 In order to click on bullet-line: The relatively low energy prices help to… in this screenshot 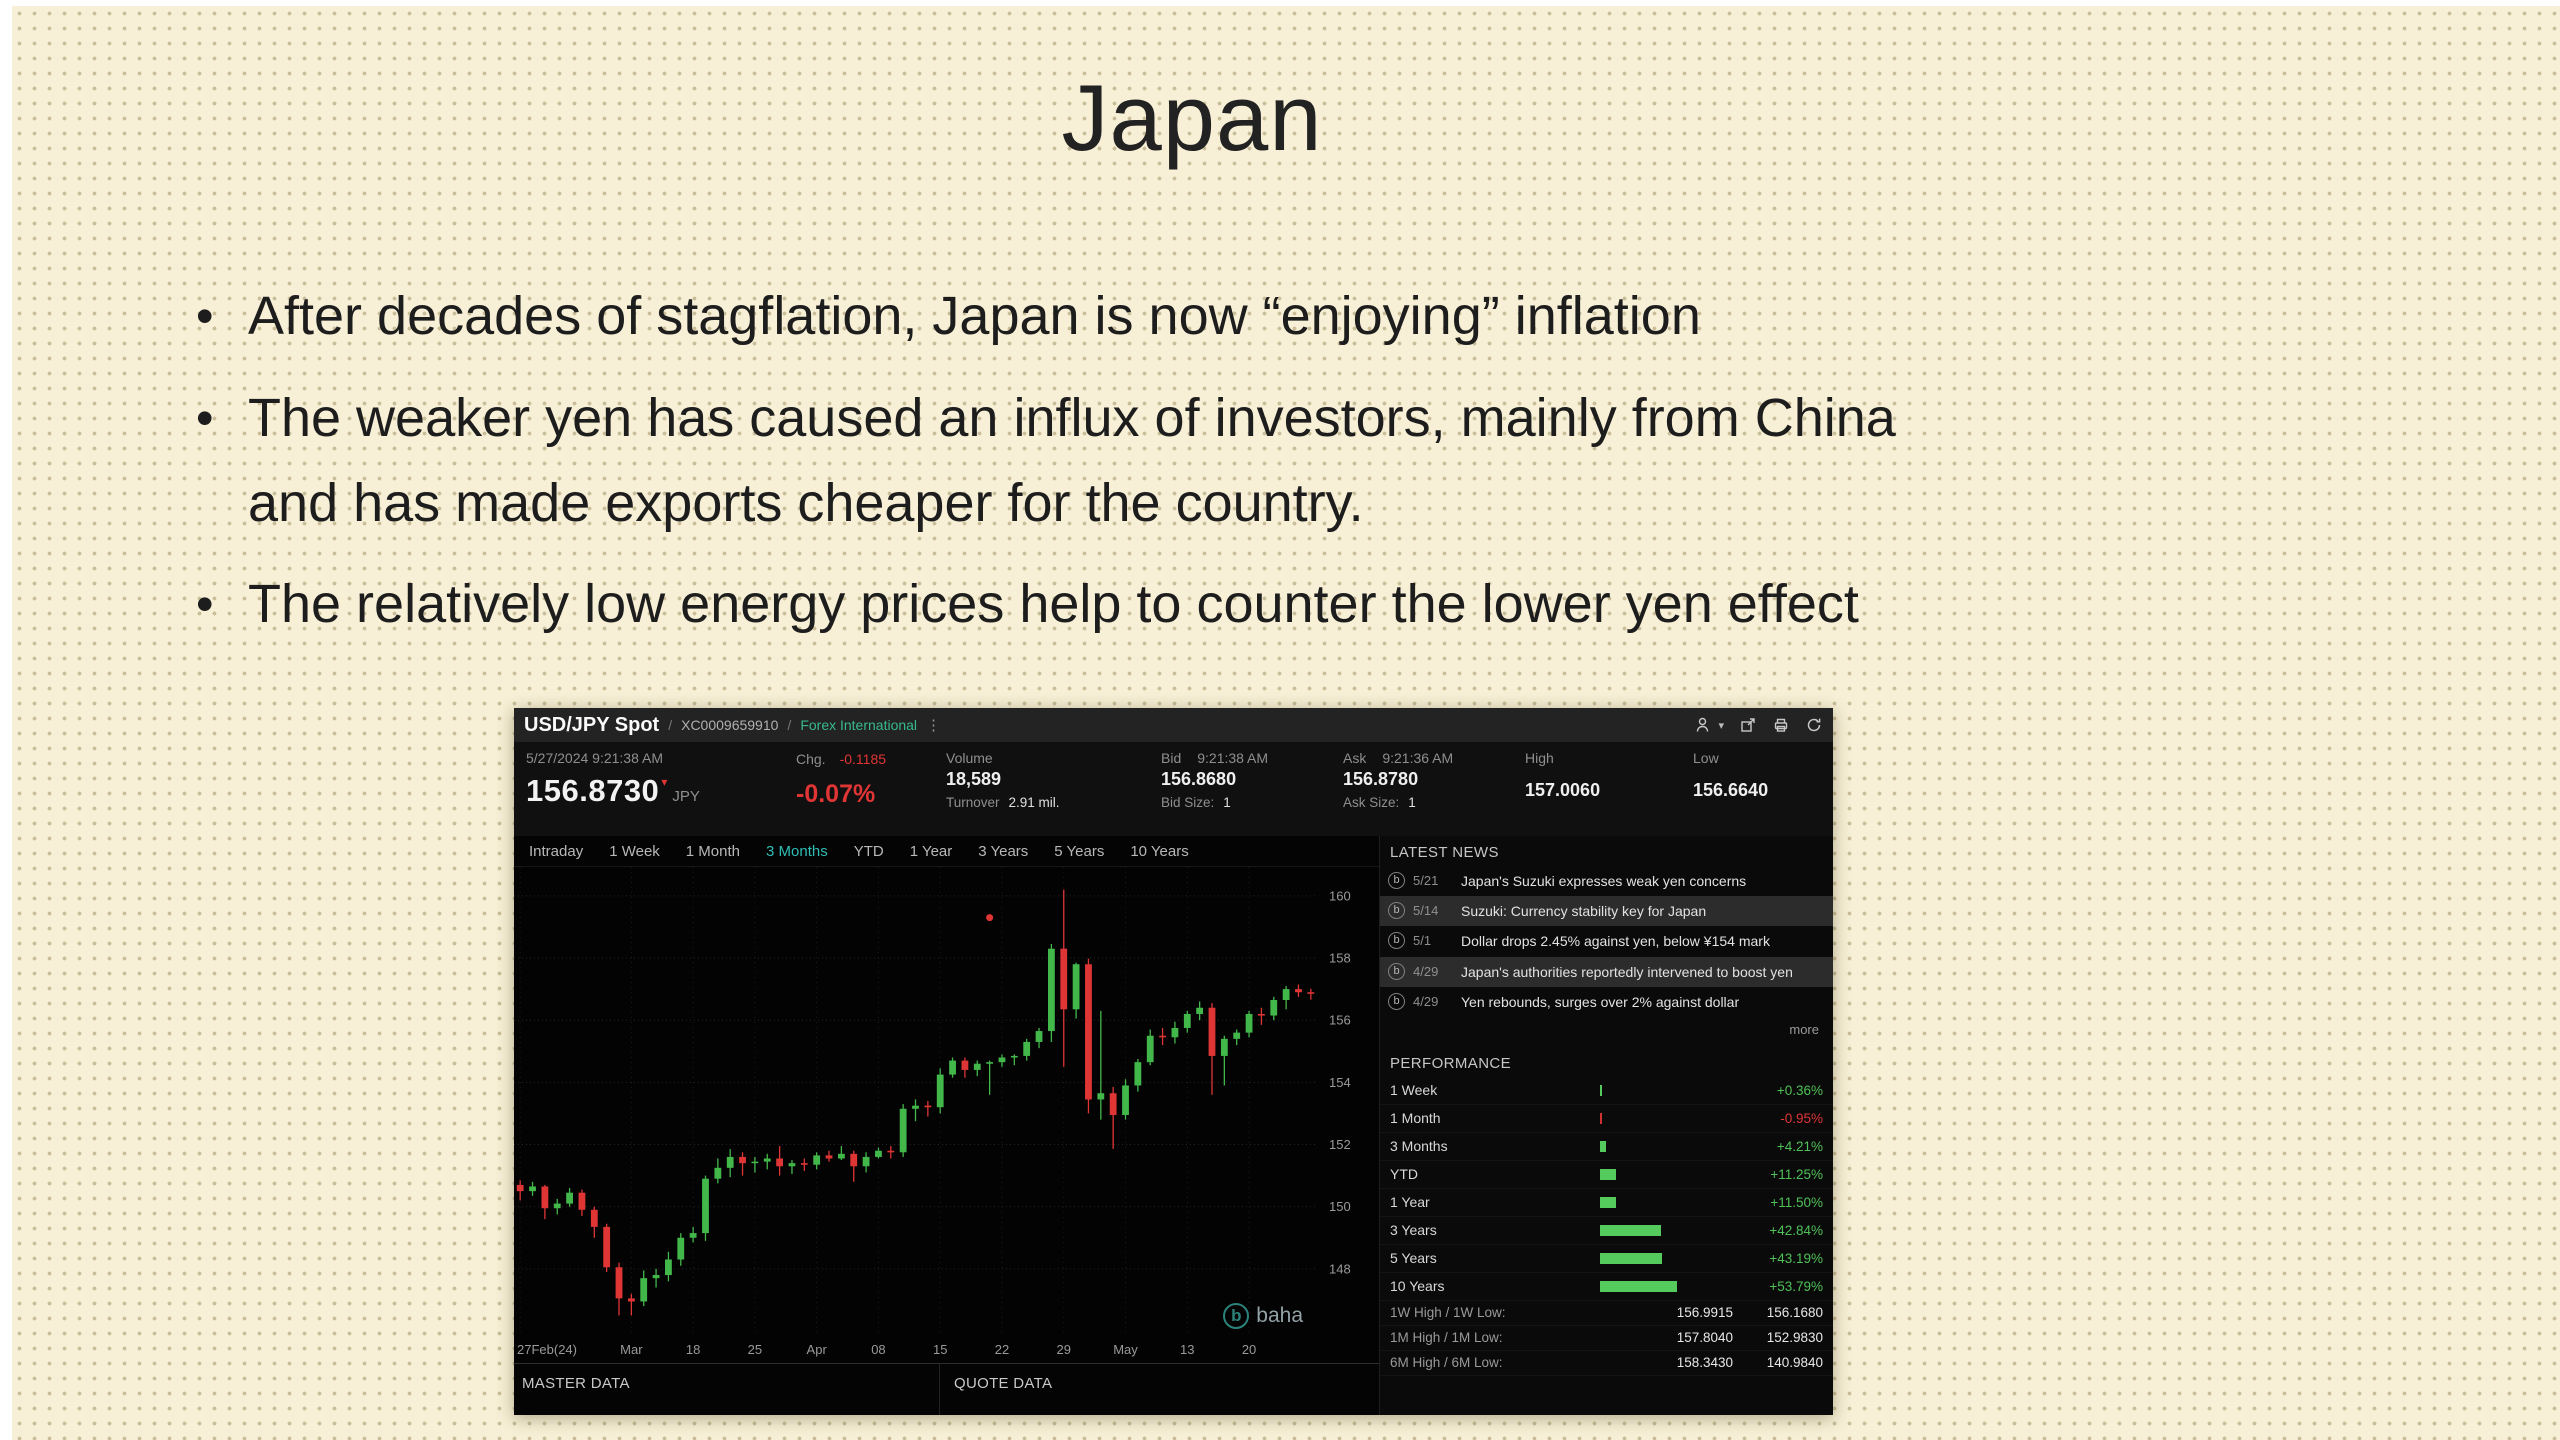, I will do `click(1053, 604)`.